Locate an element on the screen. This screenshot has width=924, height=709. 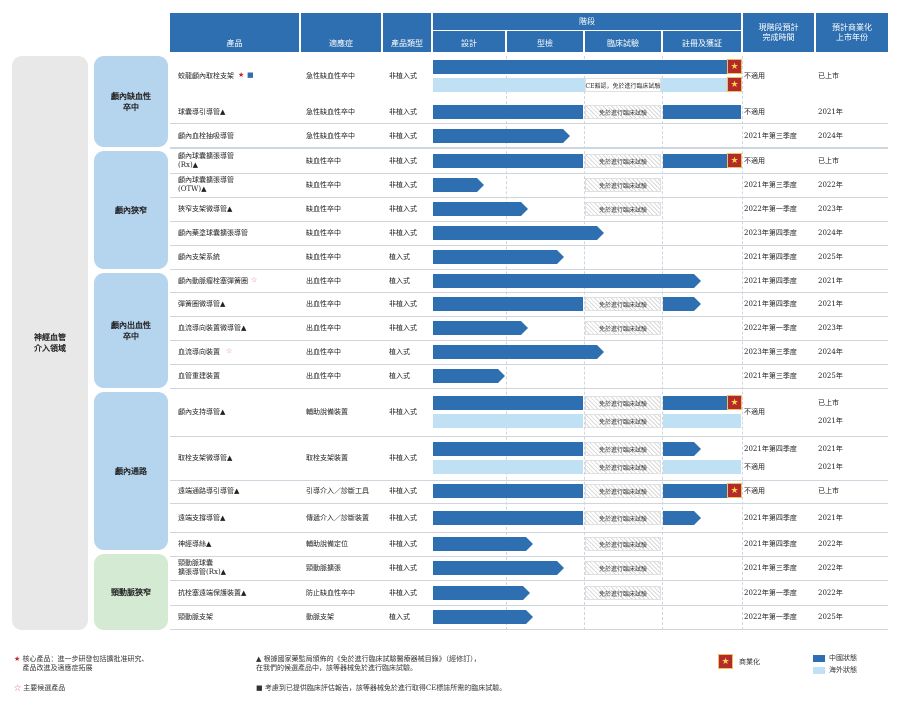
launch-year: 2023年 is located at coordinates (830, 208).